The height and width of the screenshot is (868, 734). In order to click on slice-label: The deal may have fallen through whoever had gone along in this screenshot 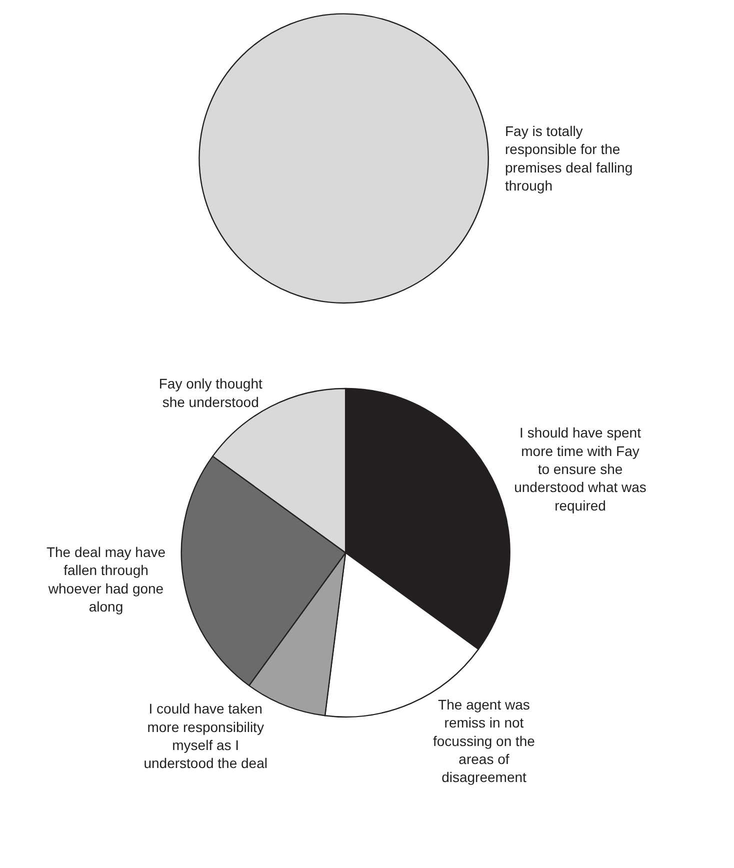, I will do `click(106, 579)`.